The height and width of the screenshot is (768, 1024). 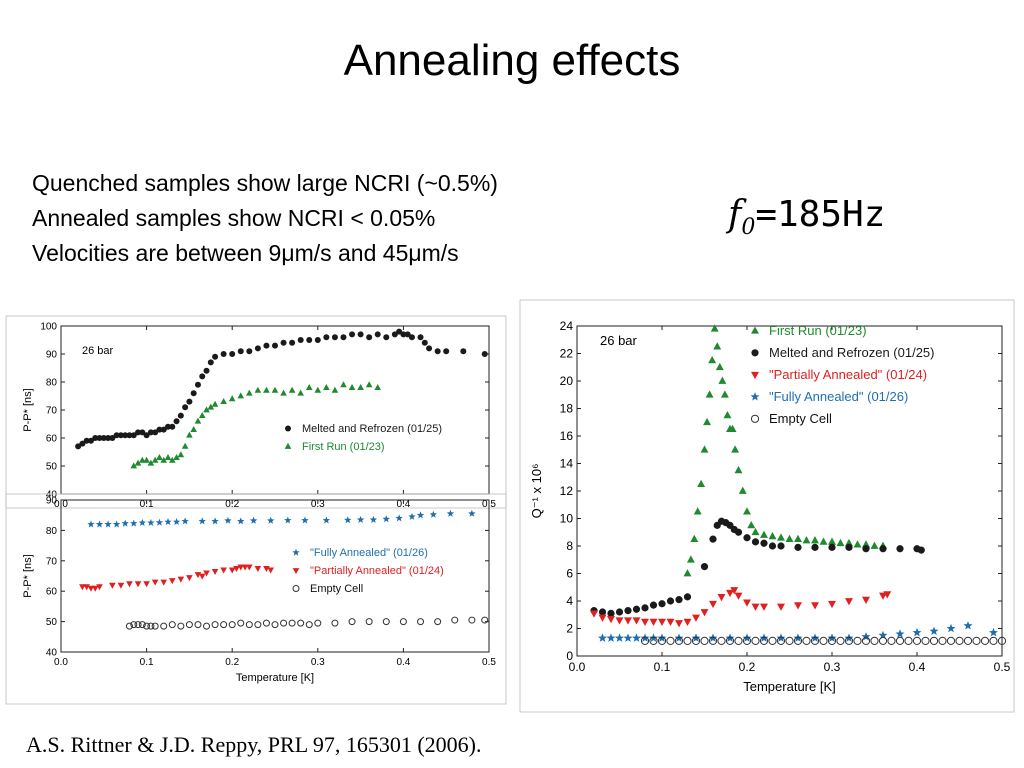 What do you see at coordinates (569, 574) in the screenshot?
I see `y-tick-label: 6` at bounding box center [569, 574].